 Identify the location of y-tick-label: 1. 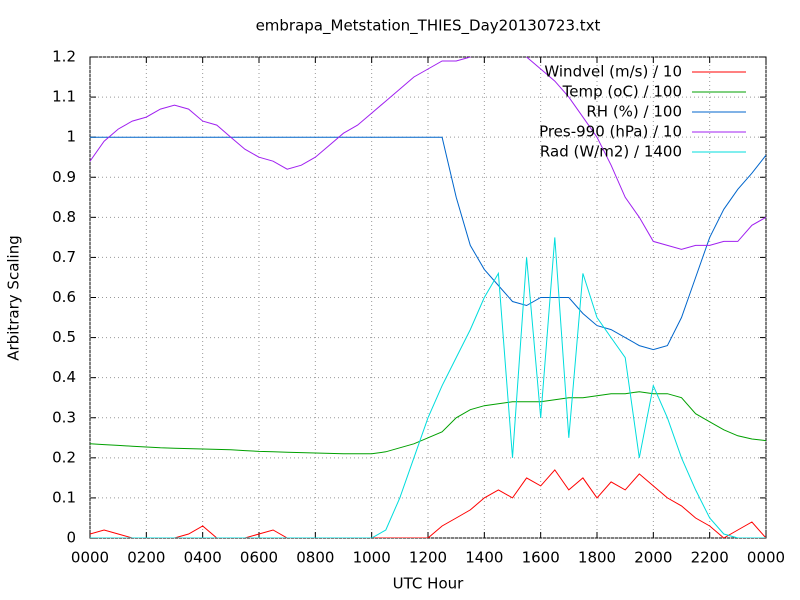
(71, 137).